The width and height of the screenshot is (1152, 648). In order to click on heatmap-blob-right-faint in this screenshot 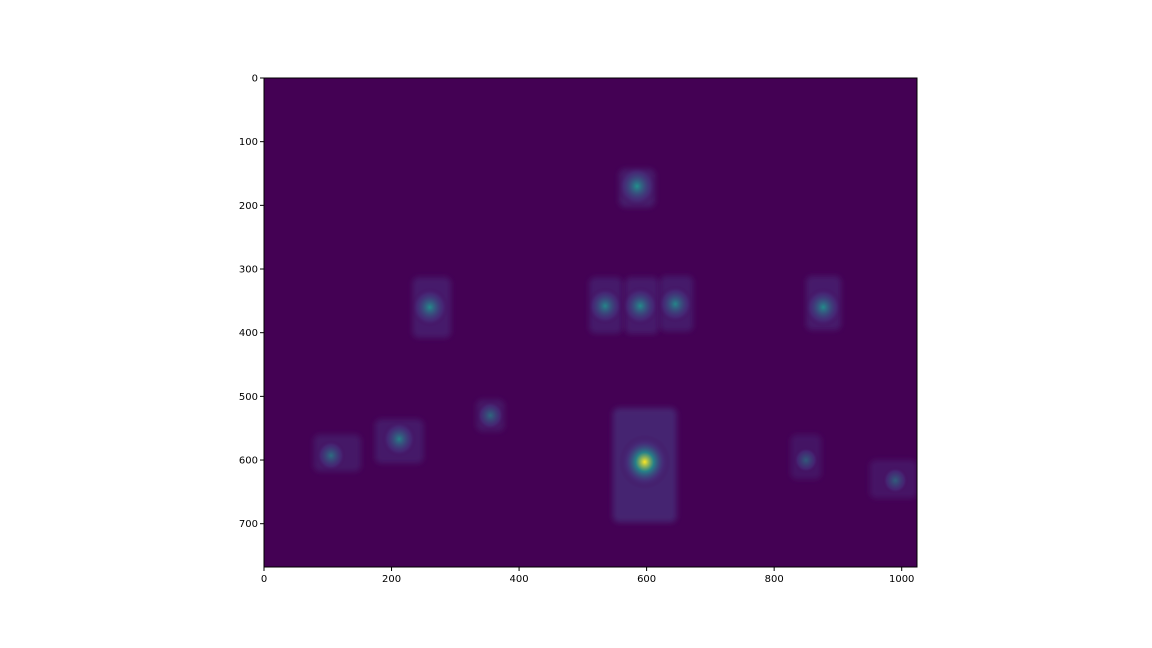, I will do `click(806, 460)`.